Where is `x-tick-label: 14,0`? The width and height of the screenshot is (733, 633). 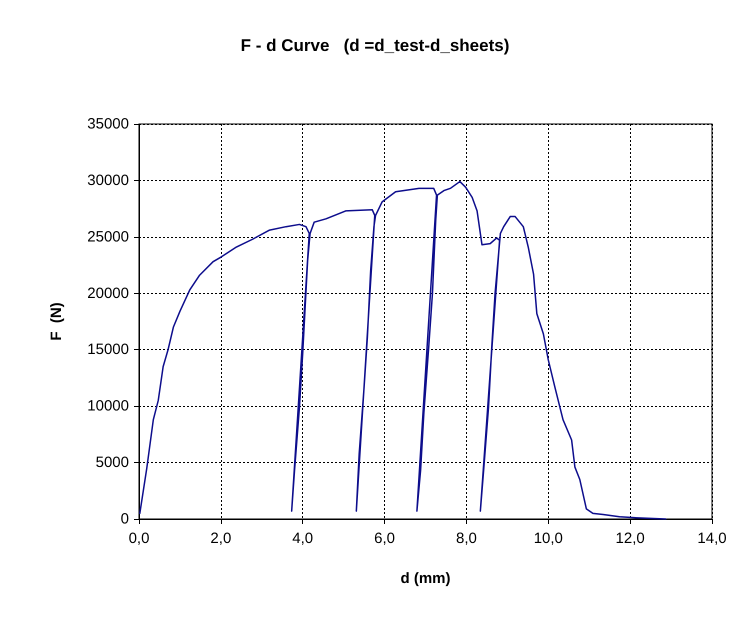
x-tick-label: 14,0 is located at coordinates (712, 538).